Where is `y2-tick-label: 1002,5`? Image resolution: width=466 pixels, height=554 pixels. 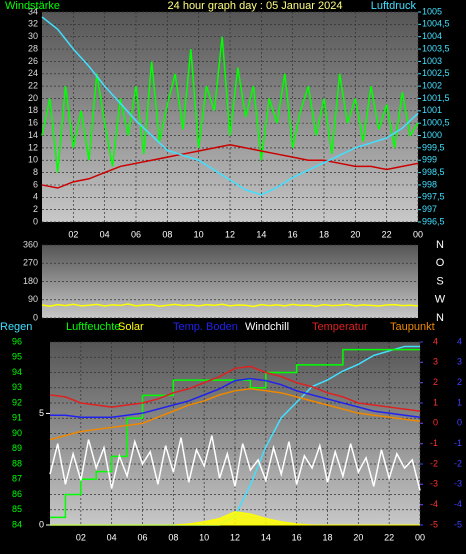
y2-tick-label: 1002,5 is located at coordinates (436, 73).